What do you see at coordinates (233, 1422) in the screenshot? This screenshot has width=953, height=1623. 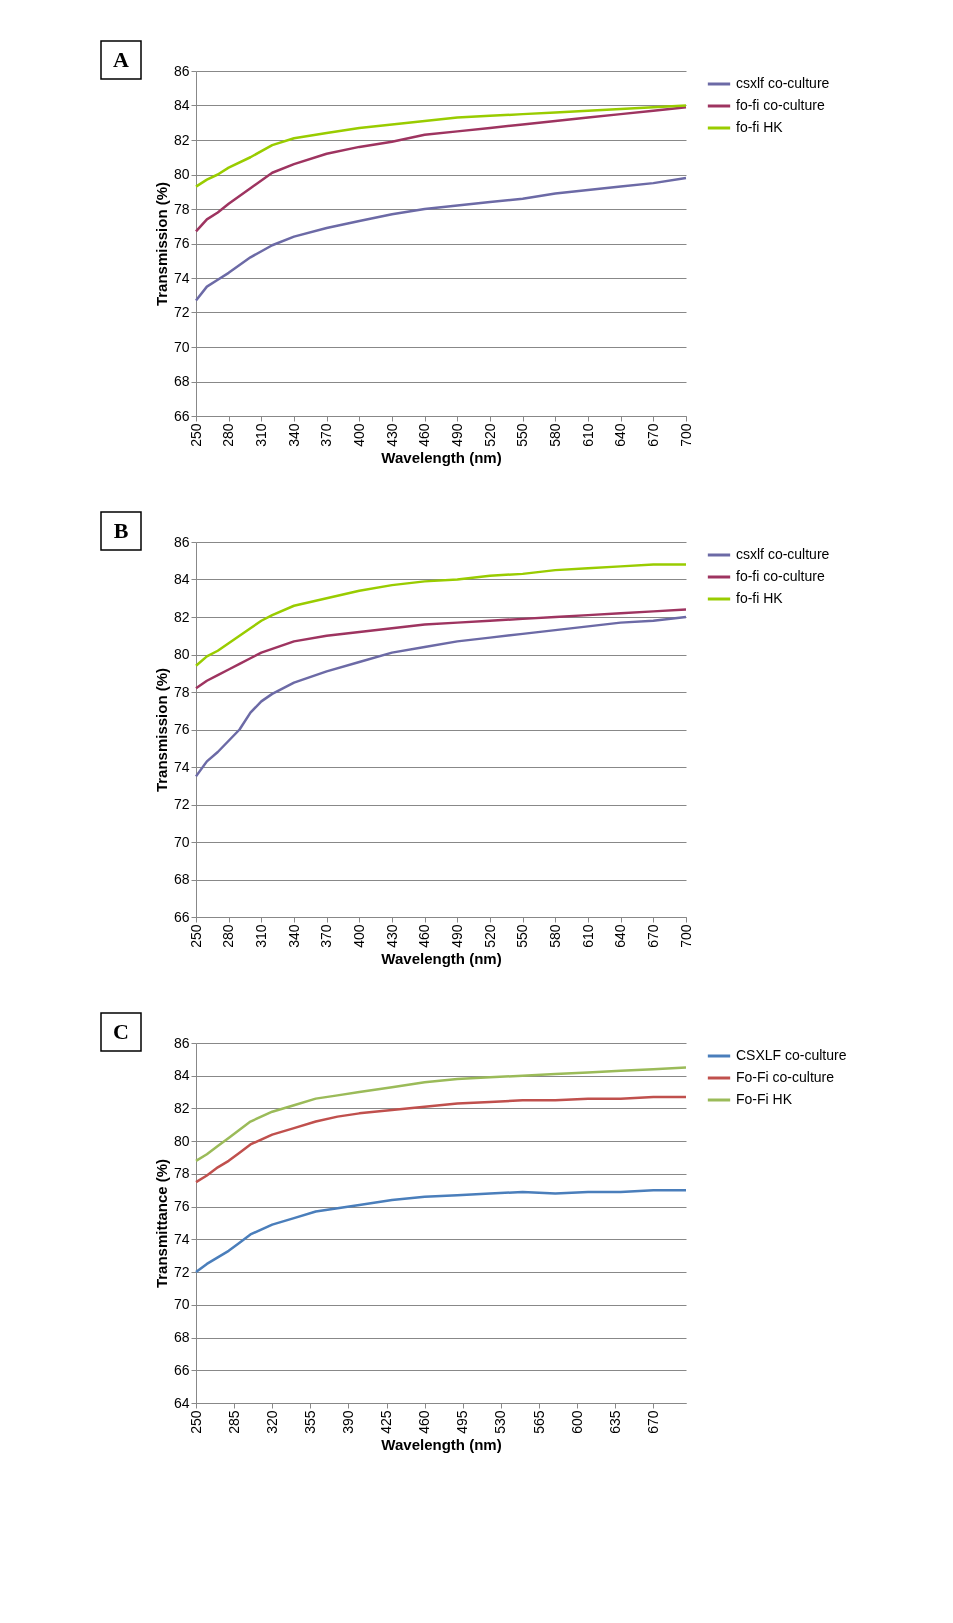 I see `x-tick-label: 285` at bounding box center [233, 1422].